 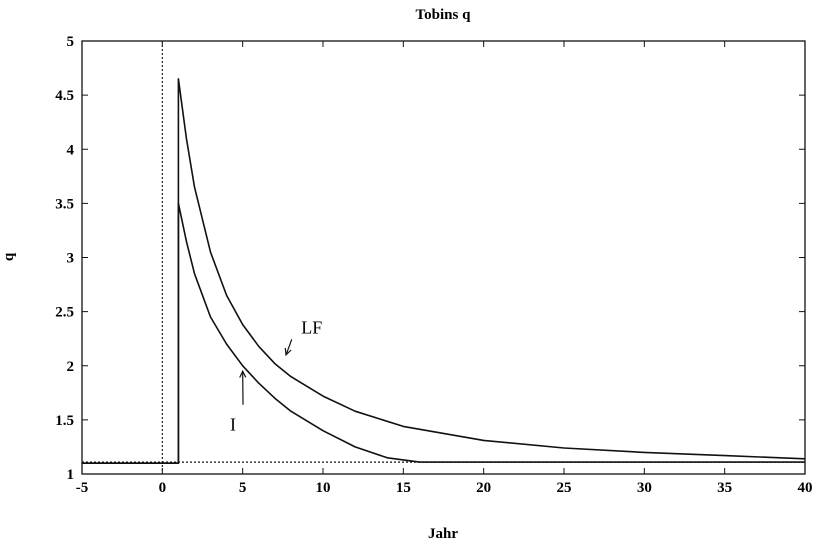 What do you see at coordinates (71, 475) in the screenshot?
I see `y-tick-label: 1` at bounding box center [71, 475].